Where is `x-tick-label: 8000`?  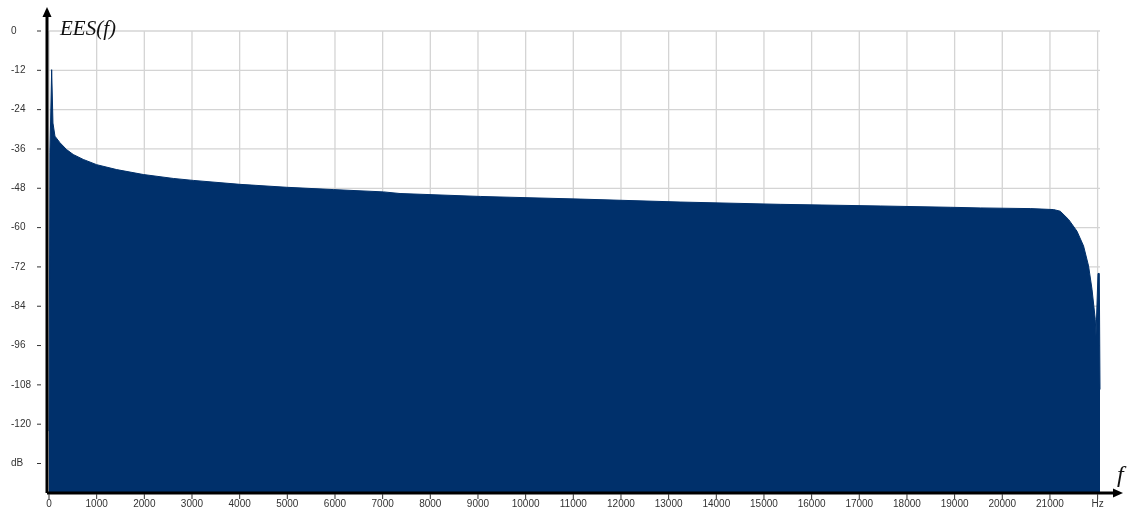 x-tick-label: 8000 is located at coordinates (430, 503).